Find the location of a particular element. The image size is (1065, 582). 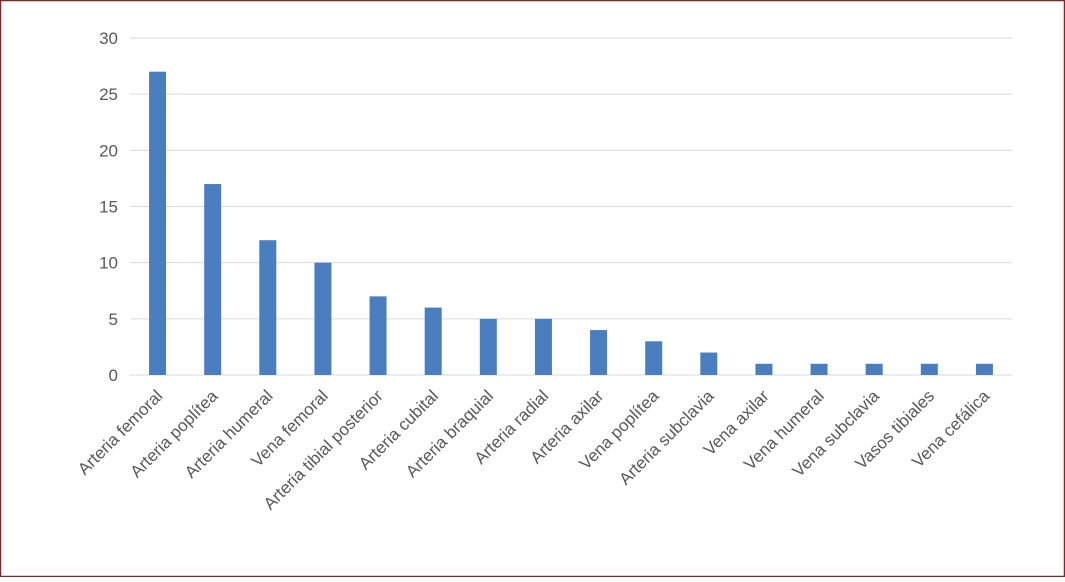

y-tick-label: 5 is located at coordinates (113, 319).